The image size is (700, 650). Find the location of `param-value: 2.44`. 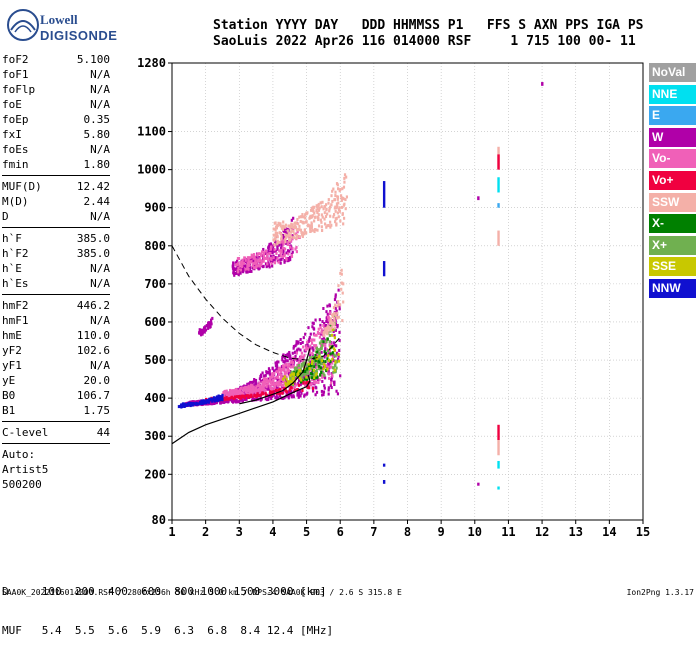

param-value: 2.44 is located at coordinates (97, 201).